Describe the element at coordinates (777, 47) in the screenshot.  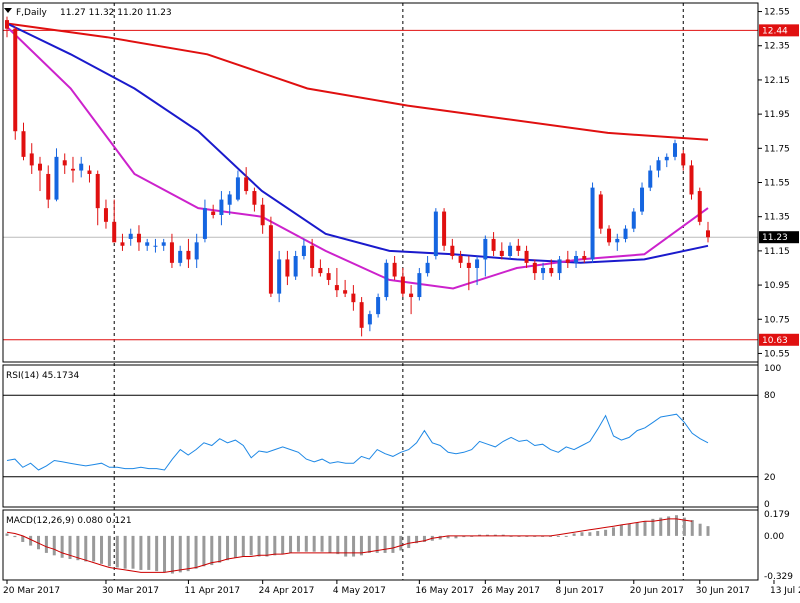
I see `price-tick-label: 12.35` at that location.